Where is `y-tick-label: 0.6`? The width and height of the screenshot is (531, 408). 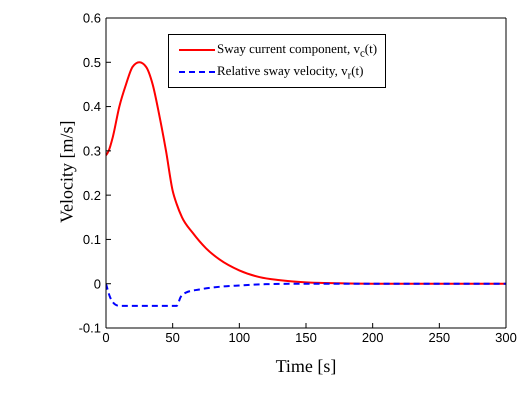 y-tick-label: 0.6 is located at coordinates (91, 18).